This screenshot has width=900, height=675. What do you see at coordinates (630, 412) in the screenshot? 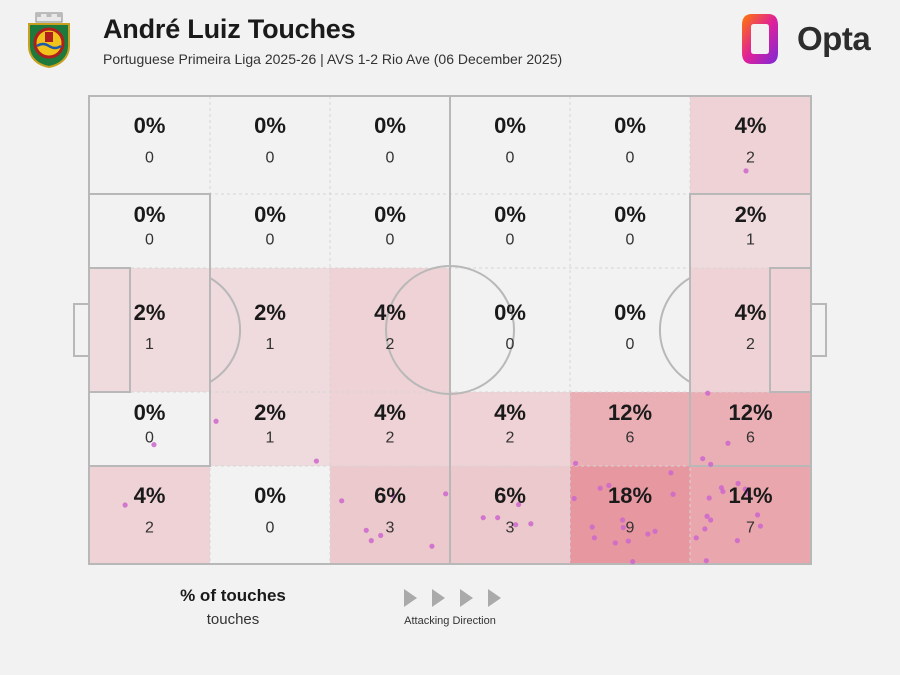
I see `zone-percent-label: 12%` at bounding box center [630, 412].